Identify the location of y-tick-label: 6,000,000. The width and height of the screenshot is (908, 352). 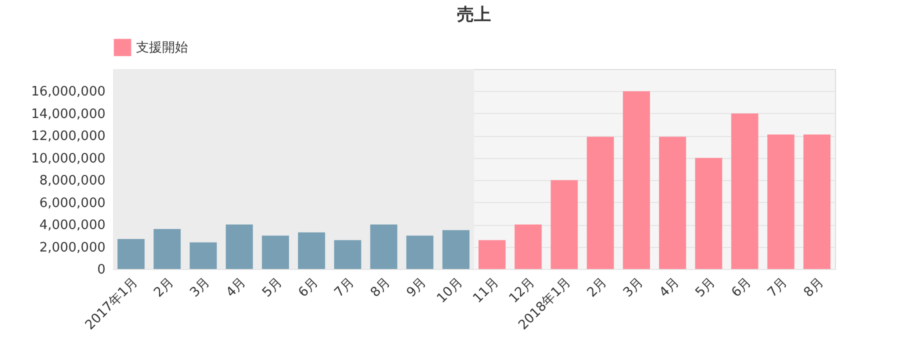
(72, 203).